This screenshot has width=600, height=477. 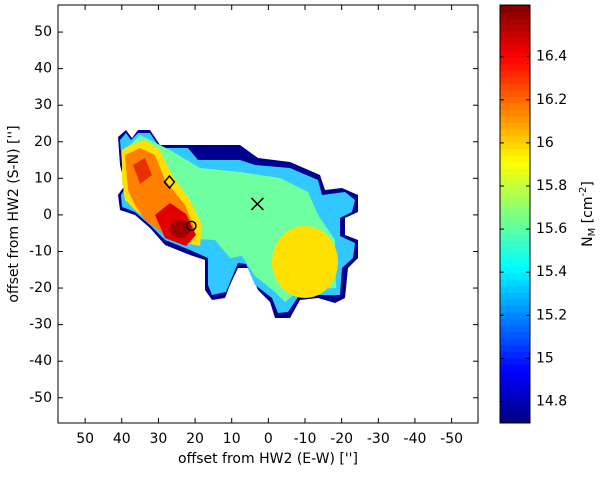 What do you see at coordinates (545, 358) in the screenshot?
I see `colorbar-tick-label: 15` at bounding box center [545, 358].